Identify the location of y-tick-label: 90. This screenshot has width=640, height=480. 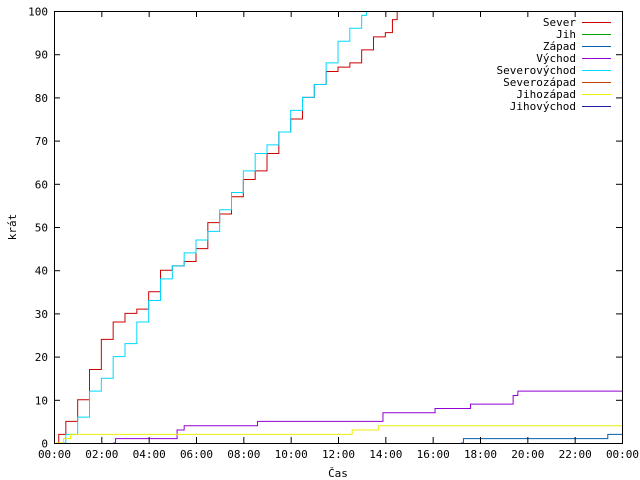
(41, 55).